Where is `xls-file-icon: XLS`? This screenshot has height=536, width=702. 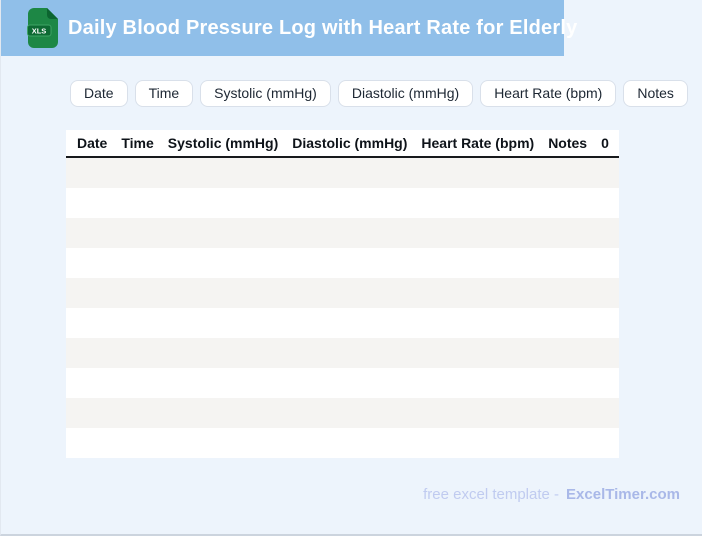 xls-file-icon: XLS is located at coordinates (42, 28).